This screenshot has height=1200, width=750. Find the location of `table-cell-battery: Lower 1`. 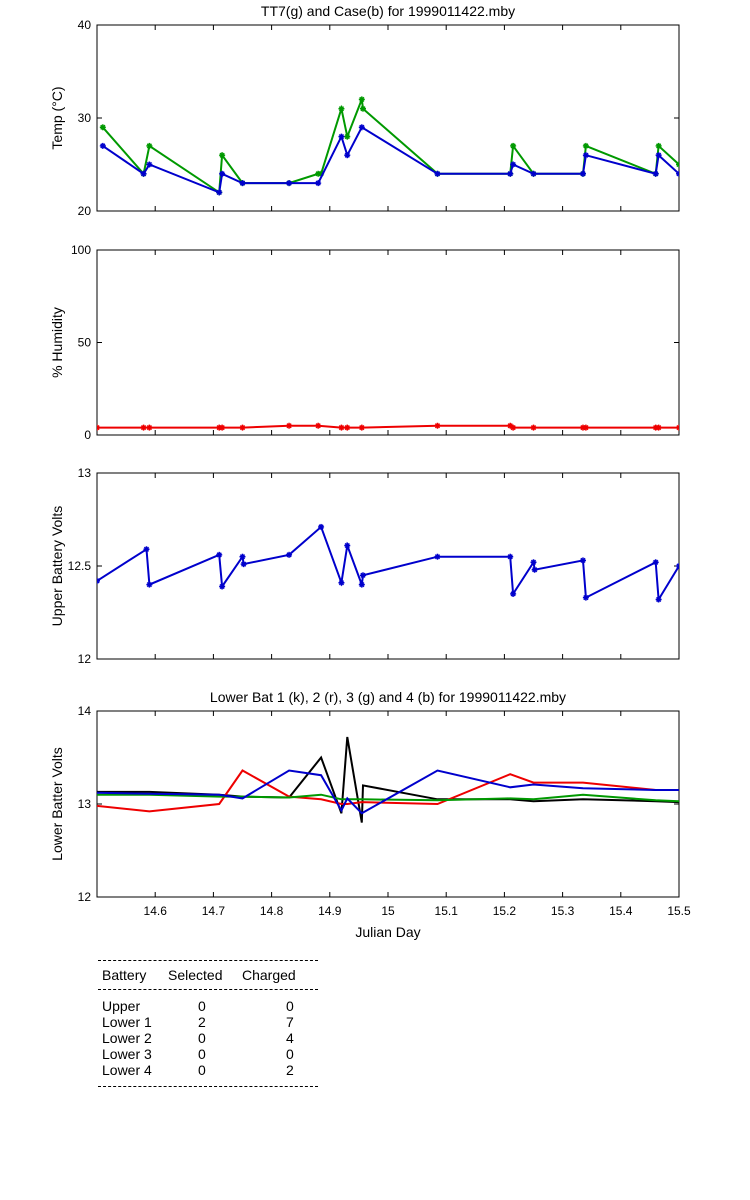

table-cell-battery: Lower 1 is located at coordinates (127, 1022).